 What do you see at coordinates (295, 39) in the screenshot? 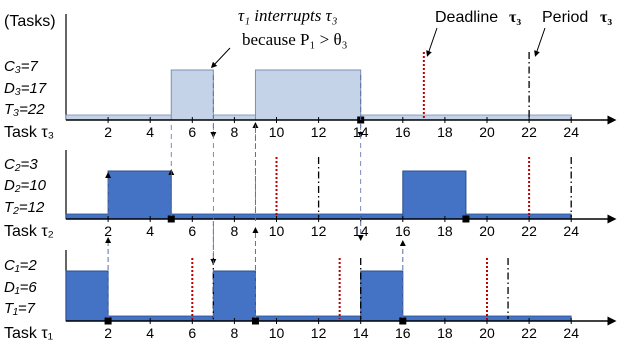
I see `annotation-line2: because P₁ > θ₃` at bounding box center [295, 39].